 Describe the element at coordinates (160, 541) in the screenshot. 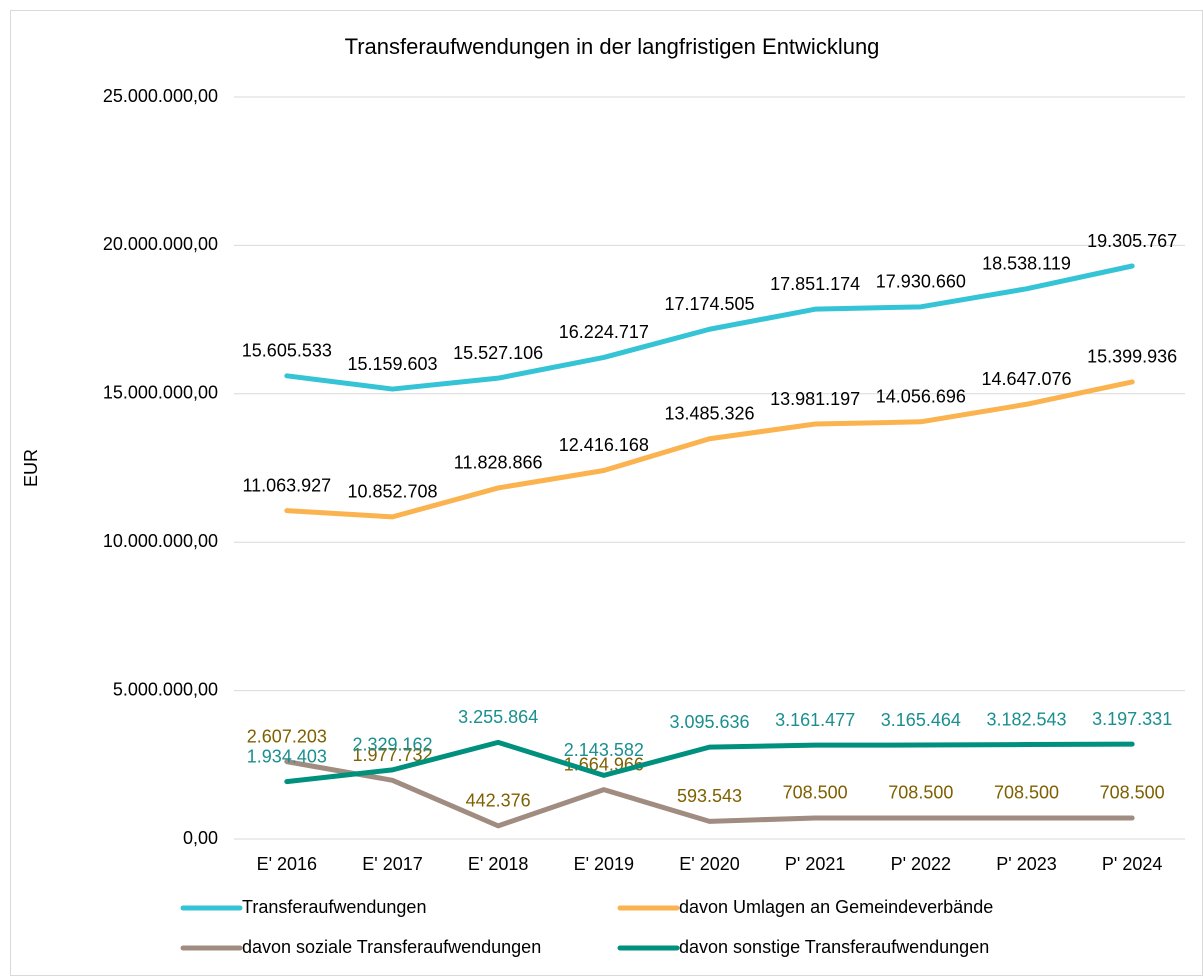

I see `y-tick-label: 10.000.000,00` at that location.